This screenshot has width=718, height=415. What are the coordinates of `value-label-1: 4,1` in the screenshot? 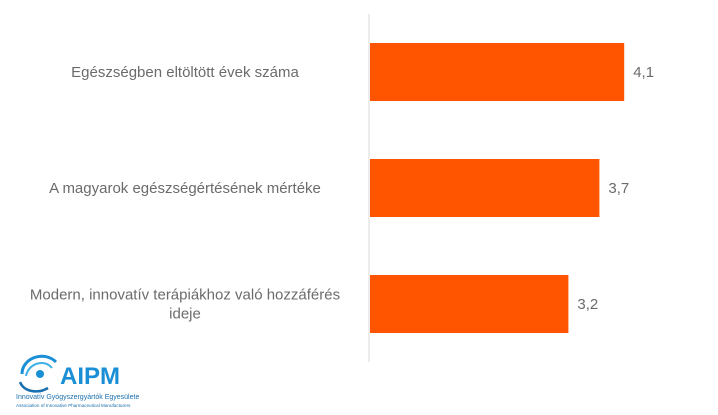 It's located at (643, 72).